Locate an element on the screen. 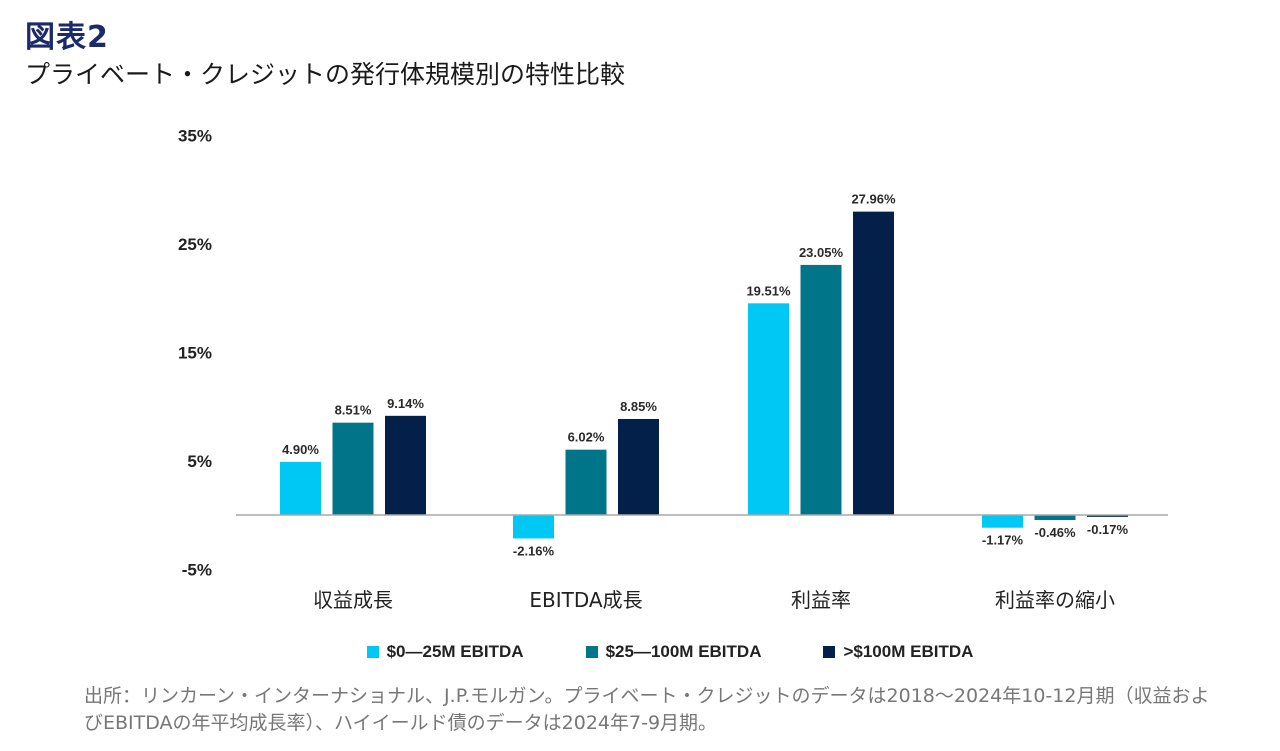  legend-label-mid: $25—100M EBITDA is located at coordinates (683, 651).